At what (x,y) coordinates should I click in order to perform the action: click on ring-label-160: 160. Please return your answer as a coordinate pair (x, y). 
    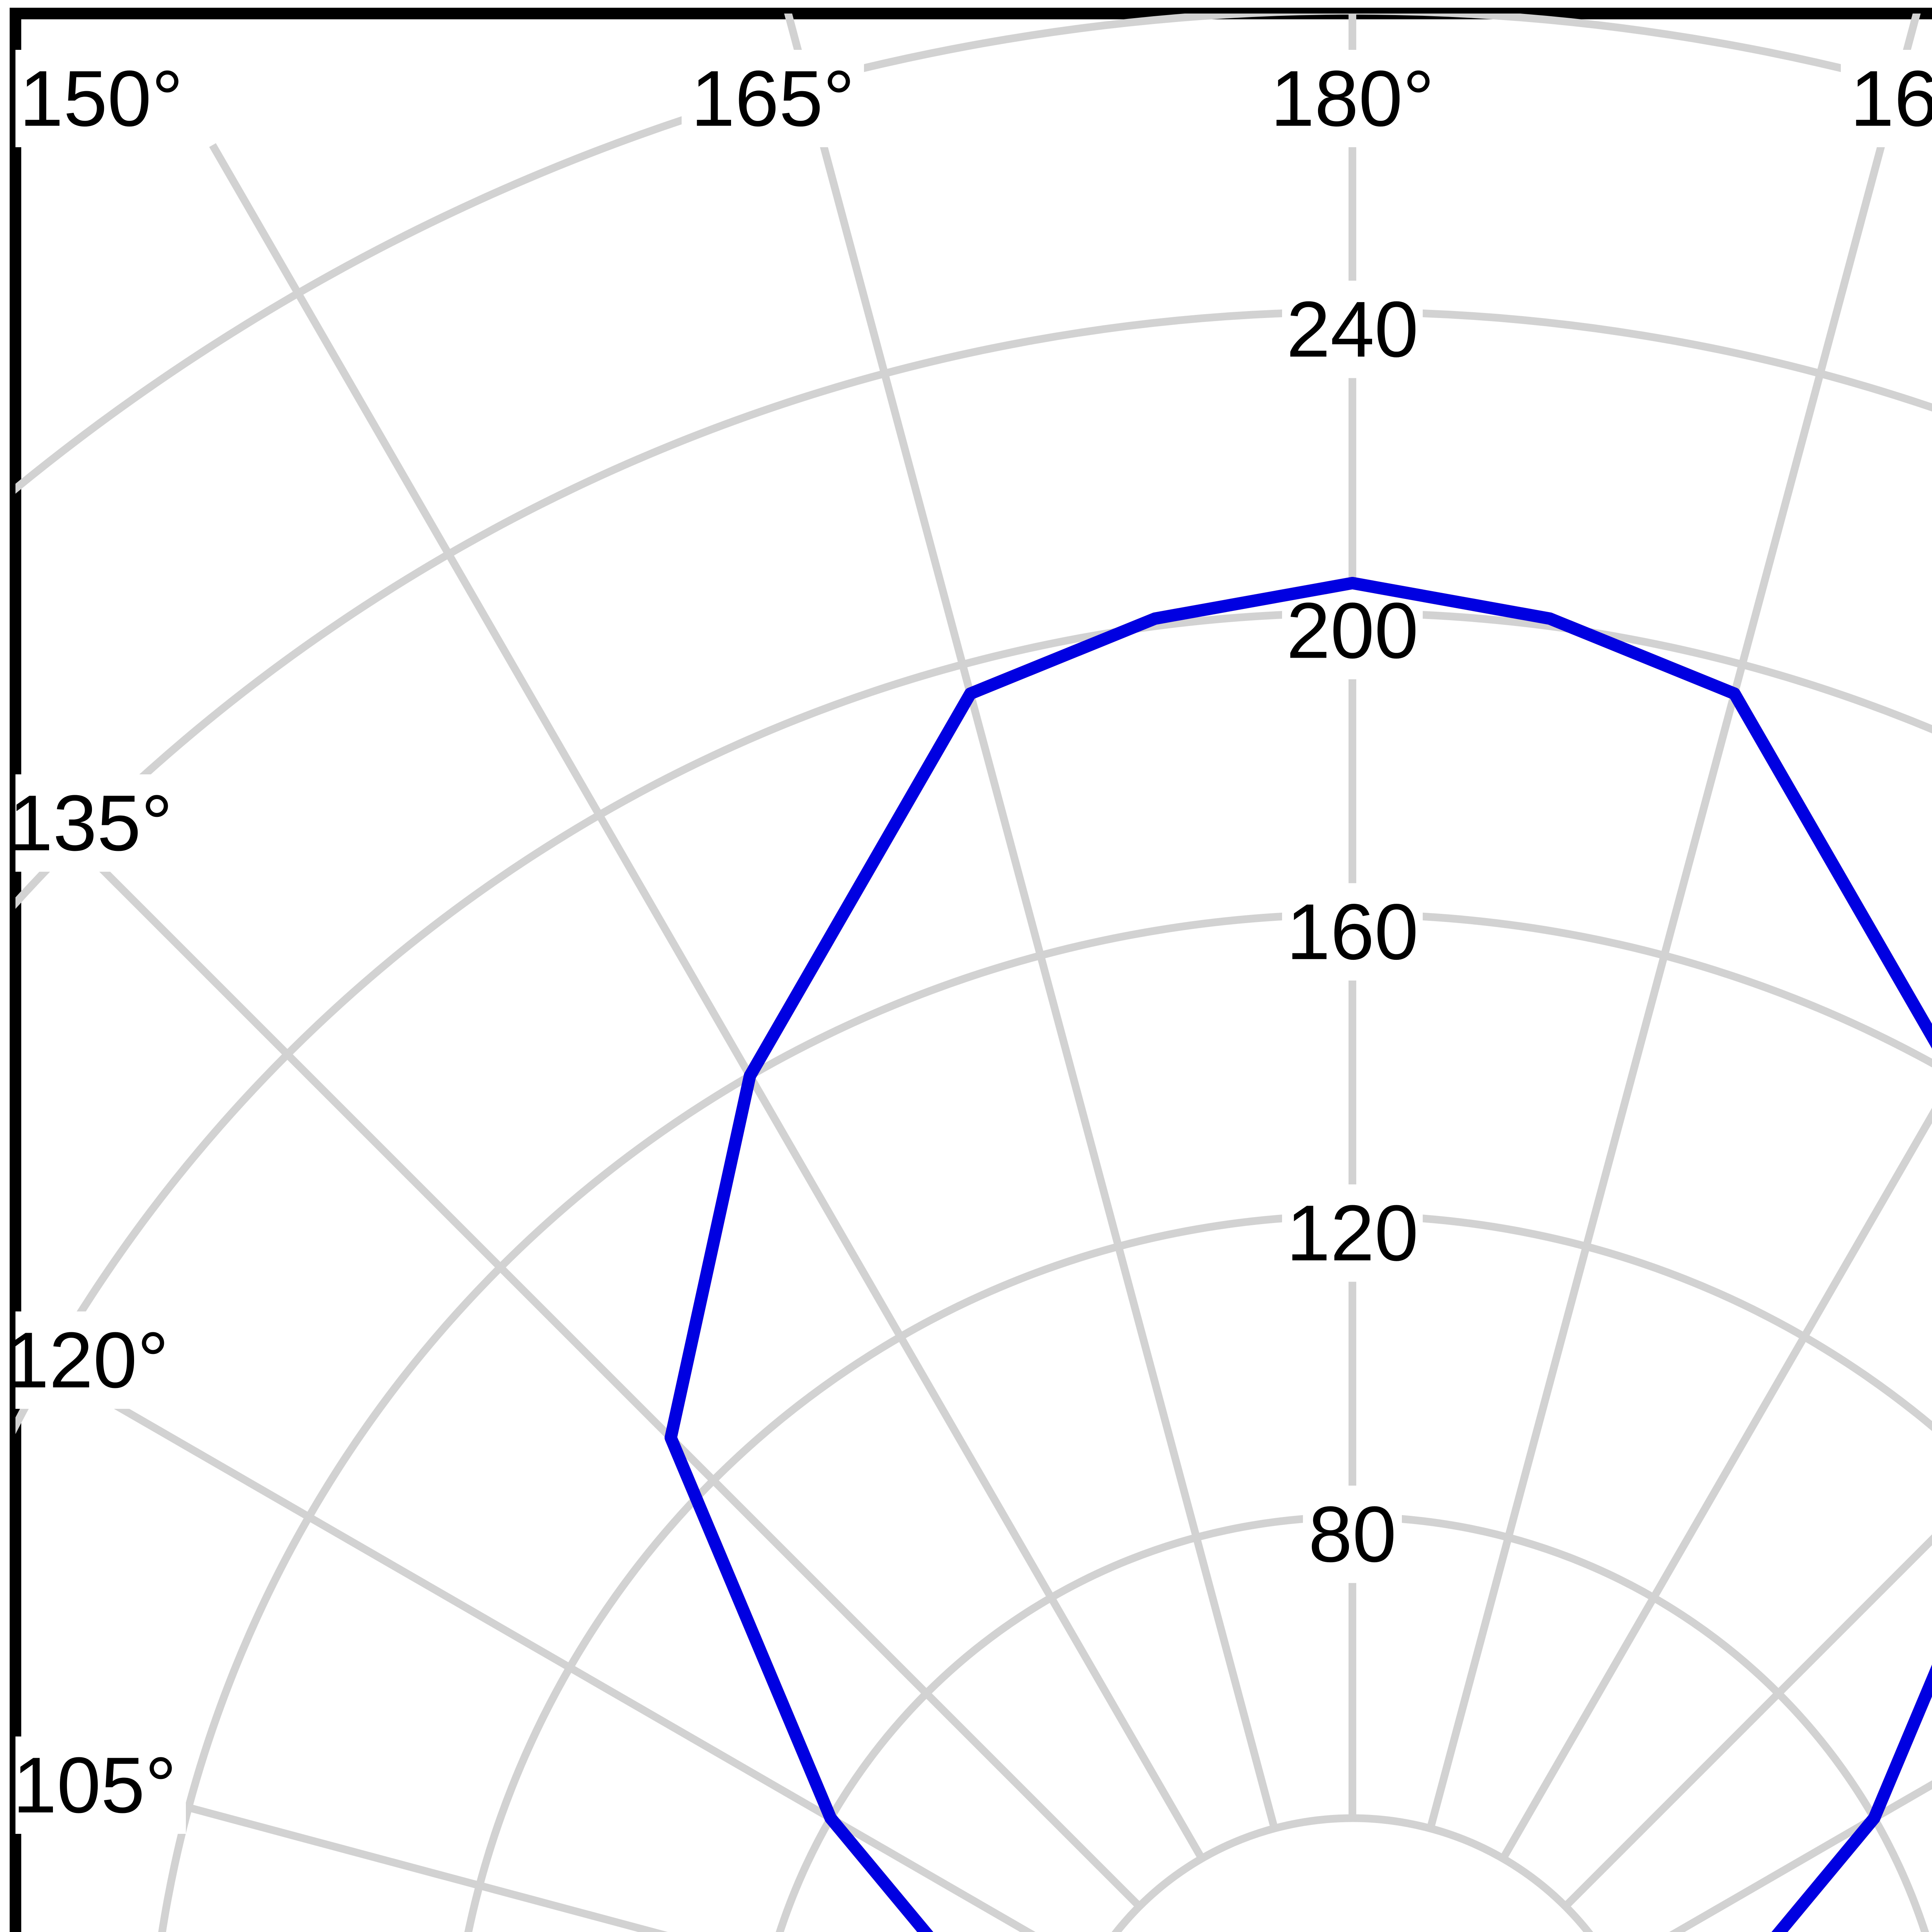
    Looking at the image, I should click on (1352, 932).